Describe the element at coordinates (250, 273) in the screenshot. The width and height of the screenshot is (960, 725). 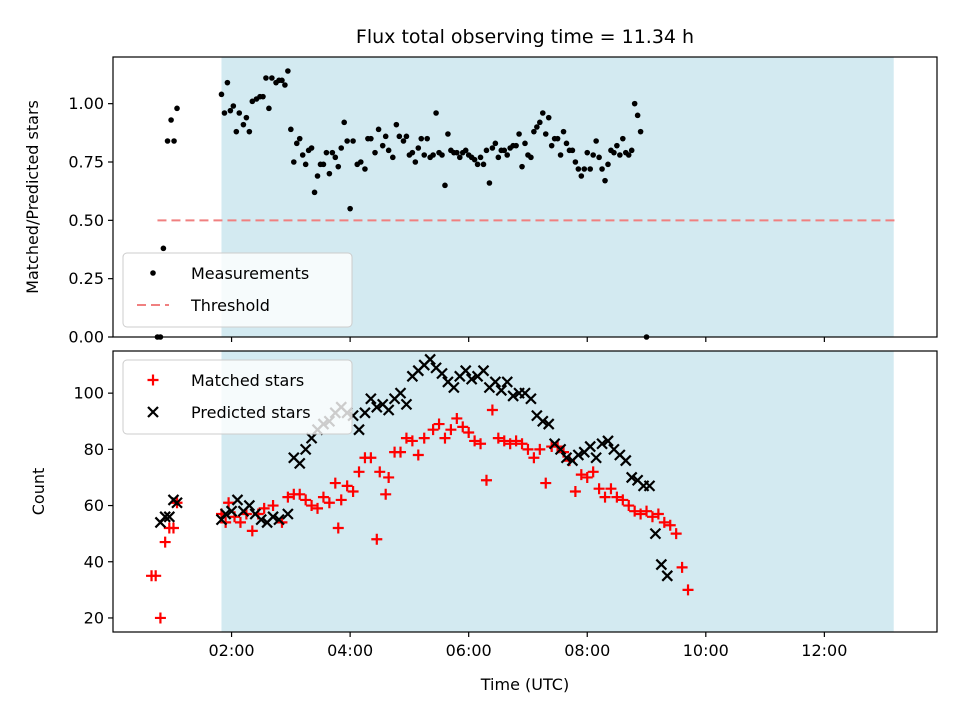
I see `legend-label: Measurements` at that location.